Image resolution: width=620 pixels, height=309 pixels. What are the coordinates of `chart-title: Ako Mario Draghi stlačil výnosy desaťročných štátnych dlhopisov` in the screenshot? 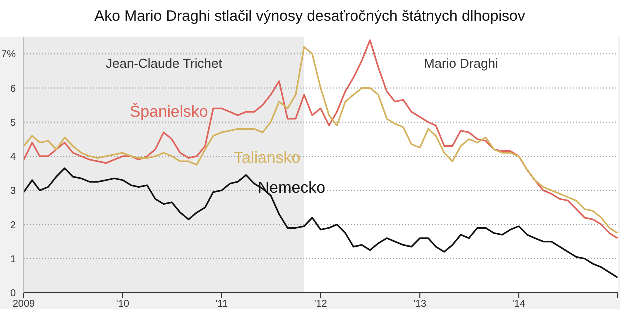 It's located at (310, 16).